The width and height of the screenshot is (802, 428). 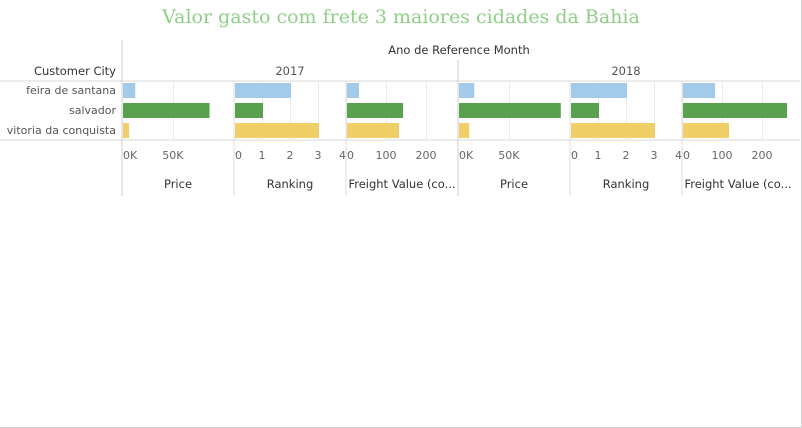 I want to click on year-label: 2018, so click(x=625, y=71).